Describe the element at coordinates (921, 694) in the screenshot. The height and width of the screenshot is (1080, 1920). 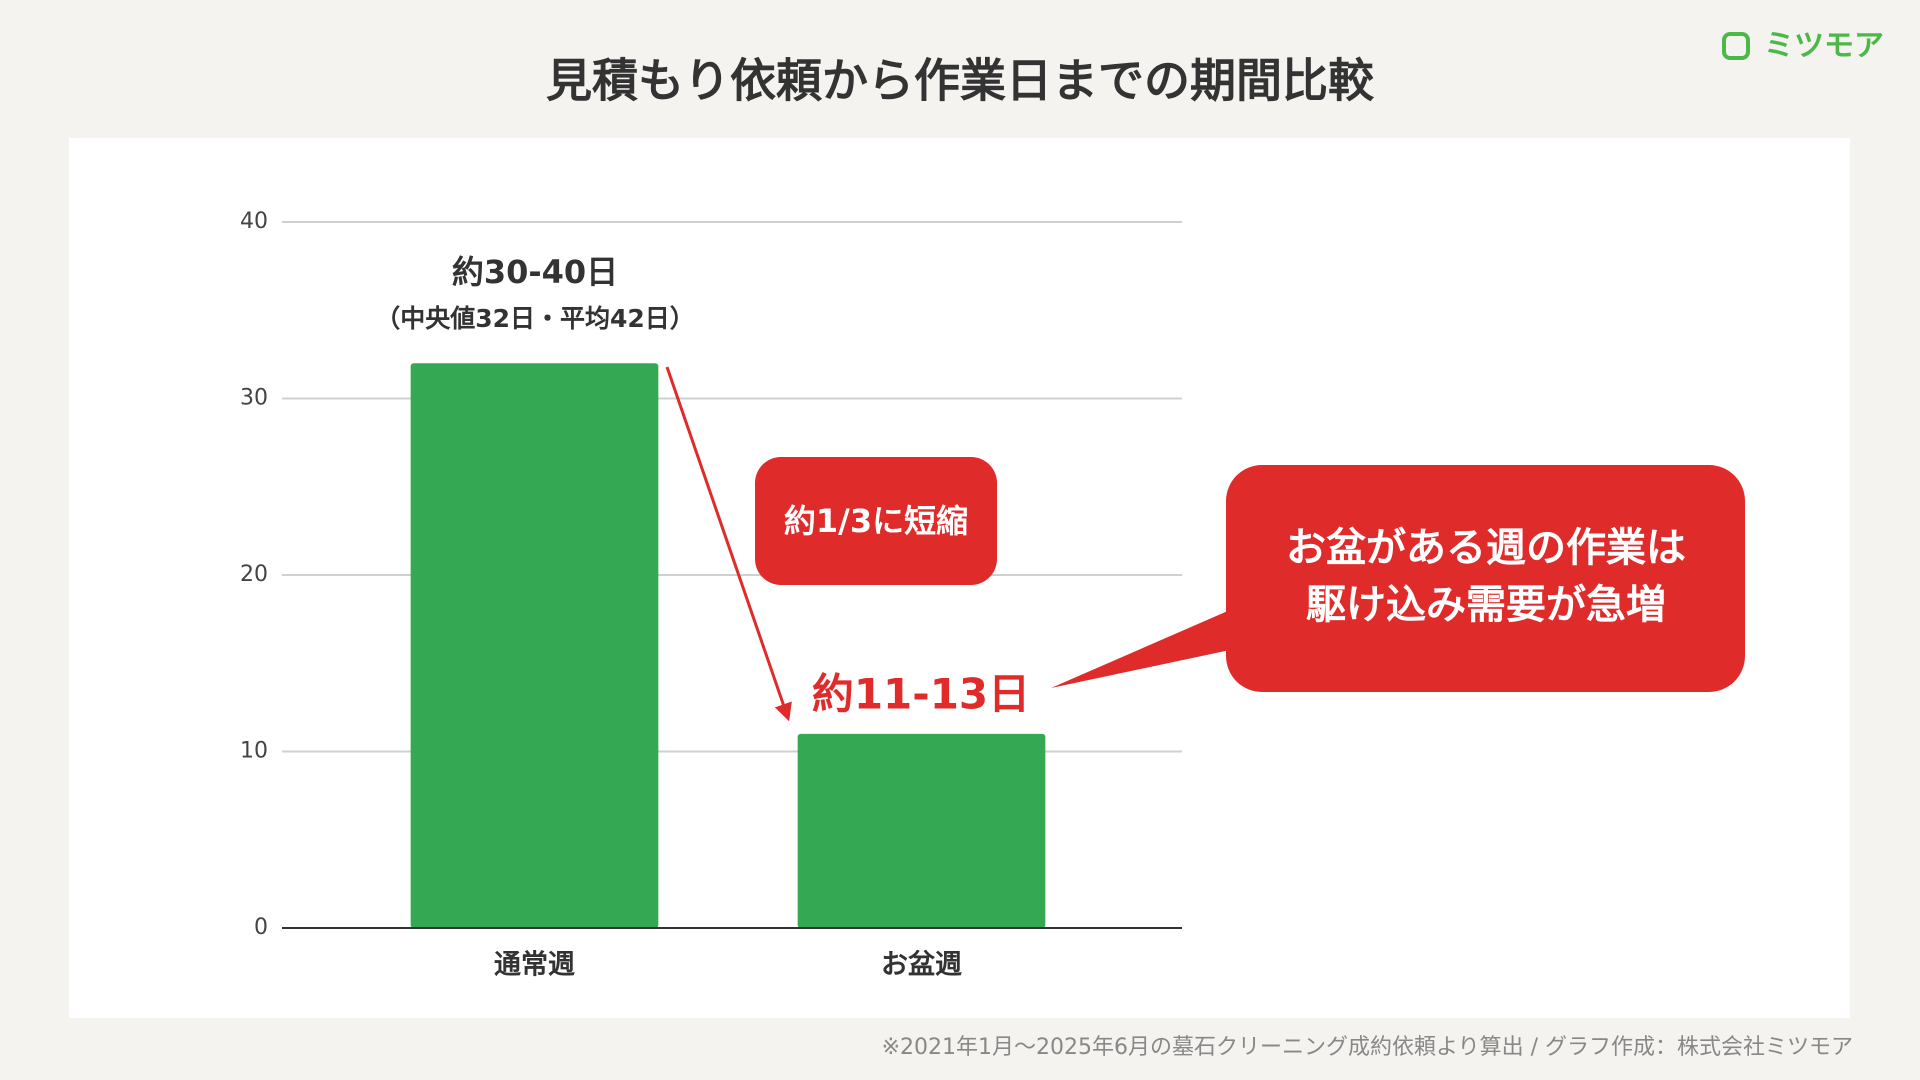
I see `annotation: 約11-13日` at that location.